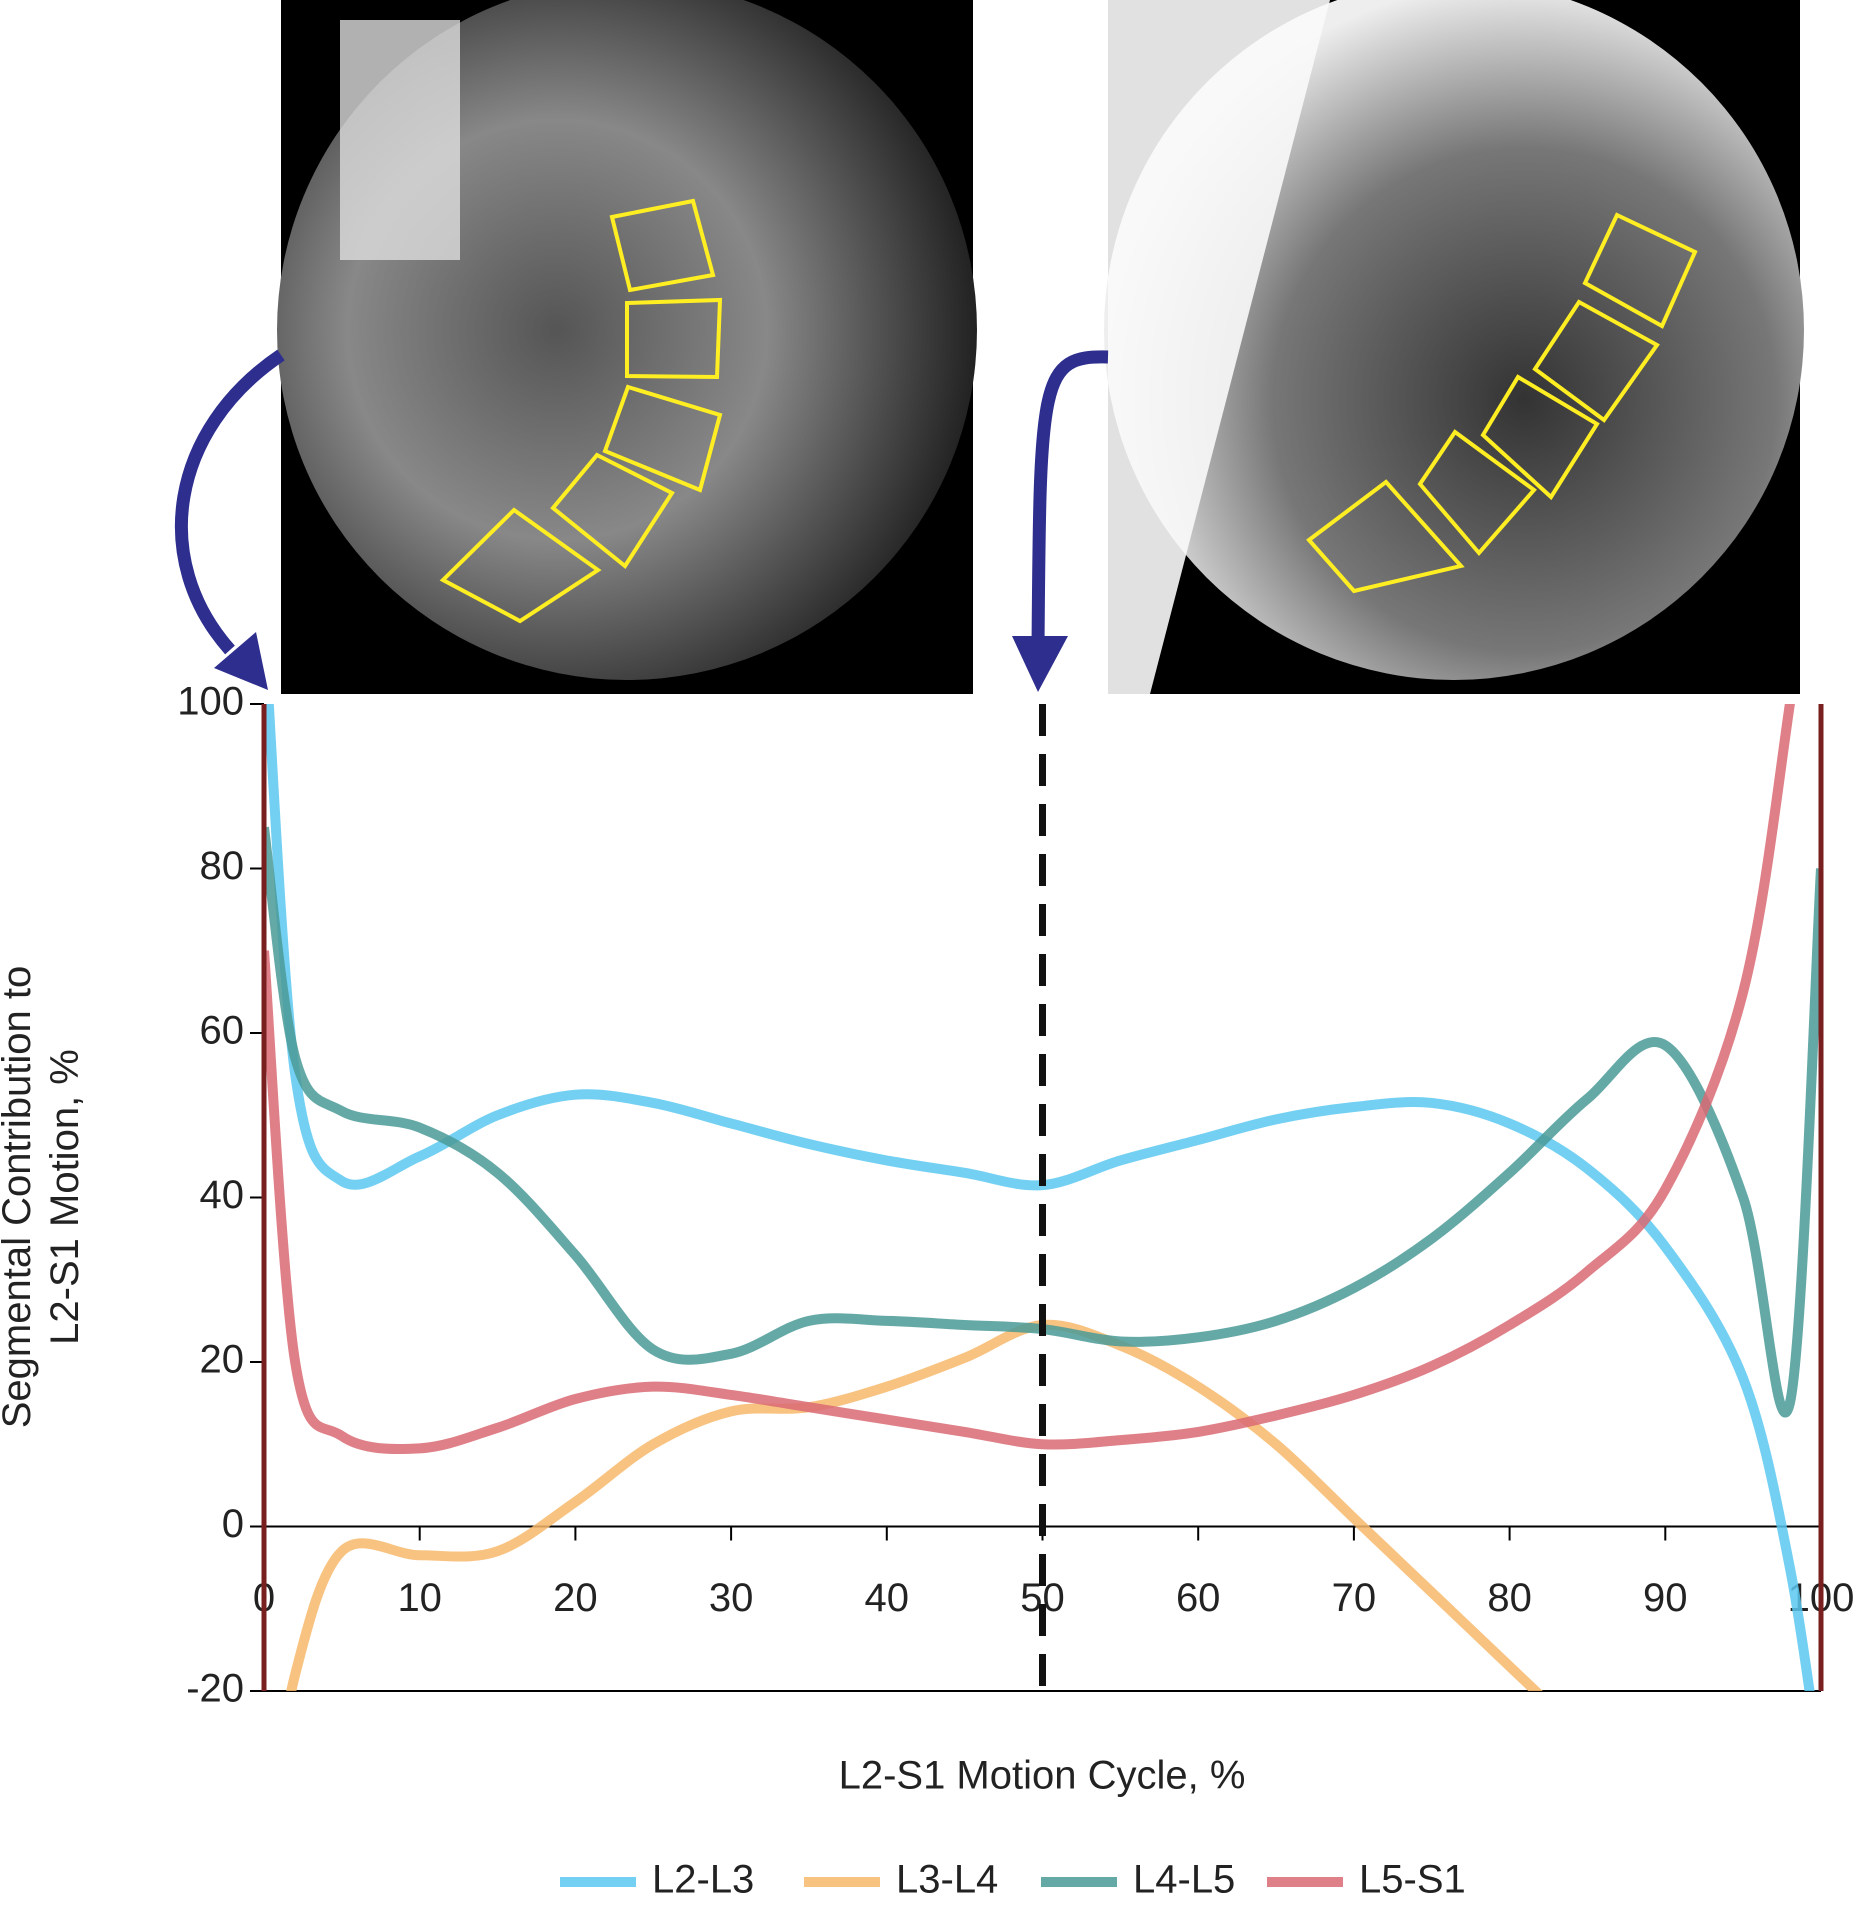 This screenshot has height=1920, width=1864. Describe the element at coordinates (731, 1598) in the screenshot. I see `x-tick-label: 30` at that location.